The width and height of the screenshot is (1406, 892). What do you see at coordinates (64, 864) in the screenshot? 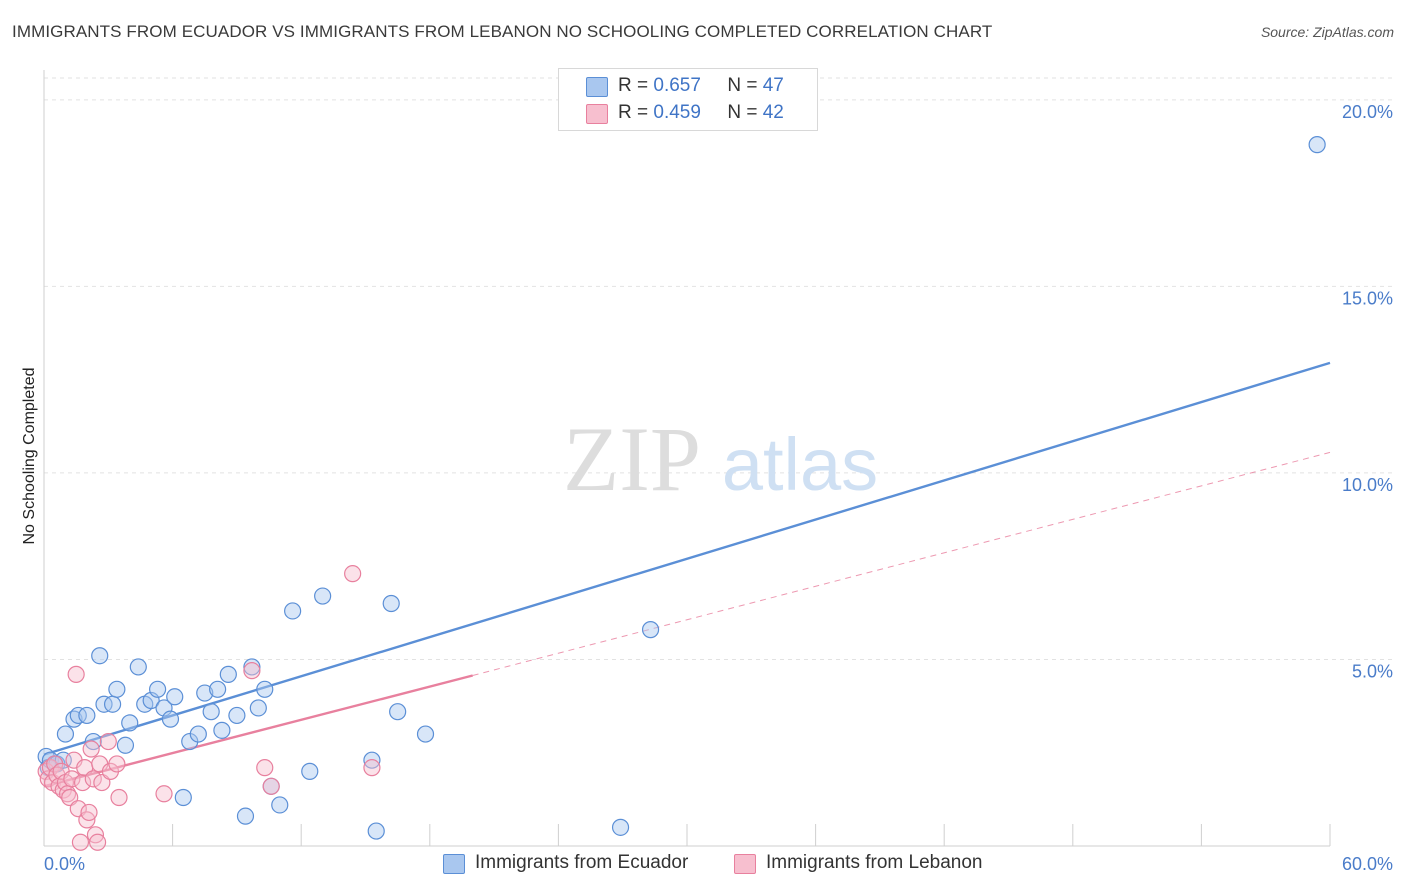
I see `x-tick-label: 0.0%` at bounding box center [64, 864].